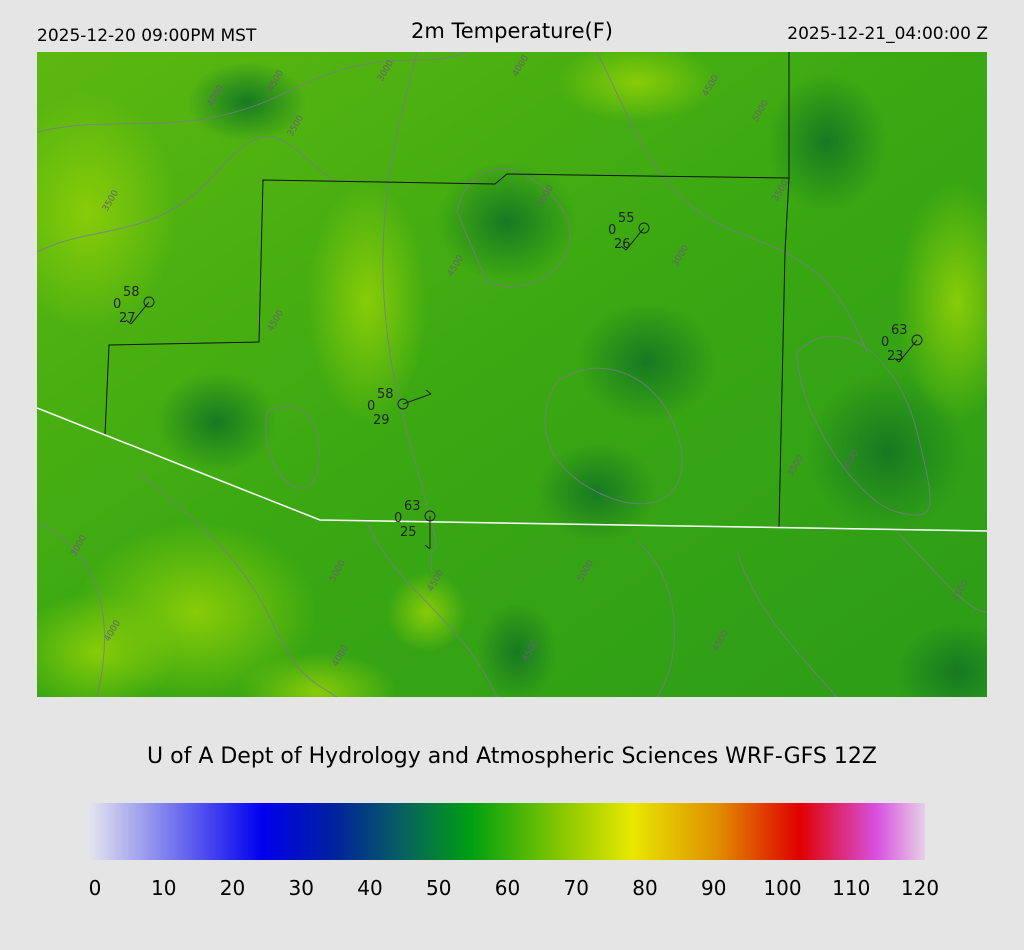 The height and width of the screenshot is (950, 1024). What do you see at coordinates (164, 888) in the screenshot?
I see `colorbar-tick-label: 10` at bounding box center [164, 888].